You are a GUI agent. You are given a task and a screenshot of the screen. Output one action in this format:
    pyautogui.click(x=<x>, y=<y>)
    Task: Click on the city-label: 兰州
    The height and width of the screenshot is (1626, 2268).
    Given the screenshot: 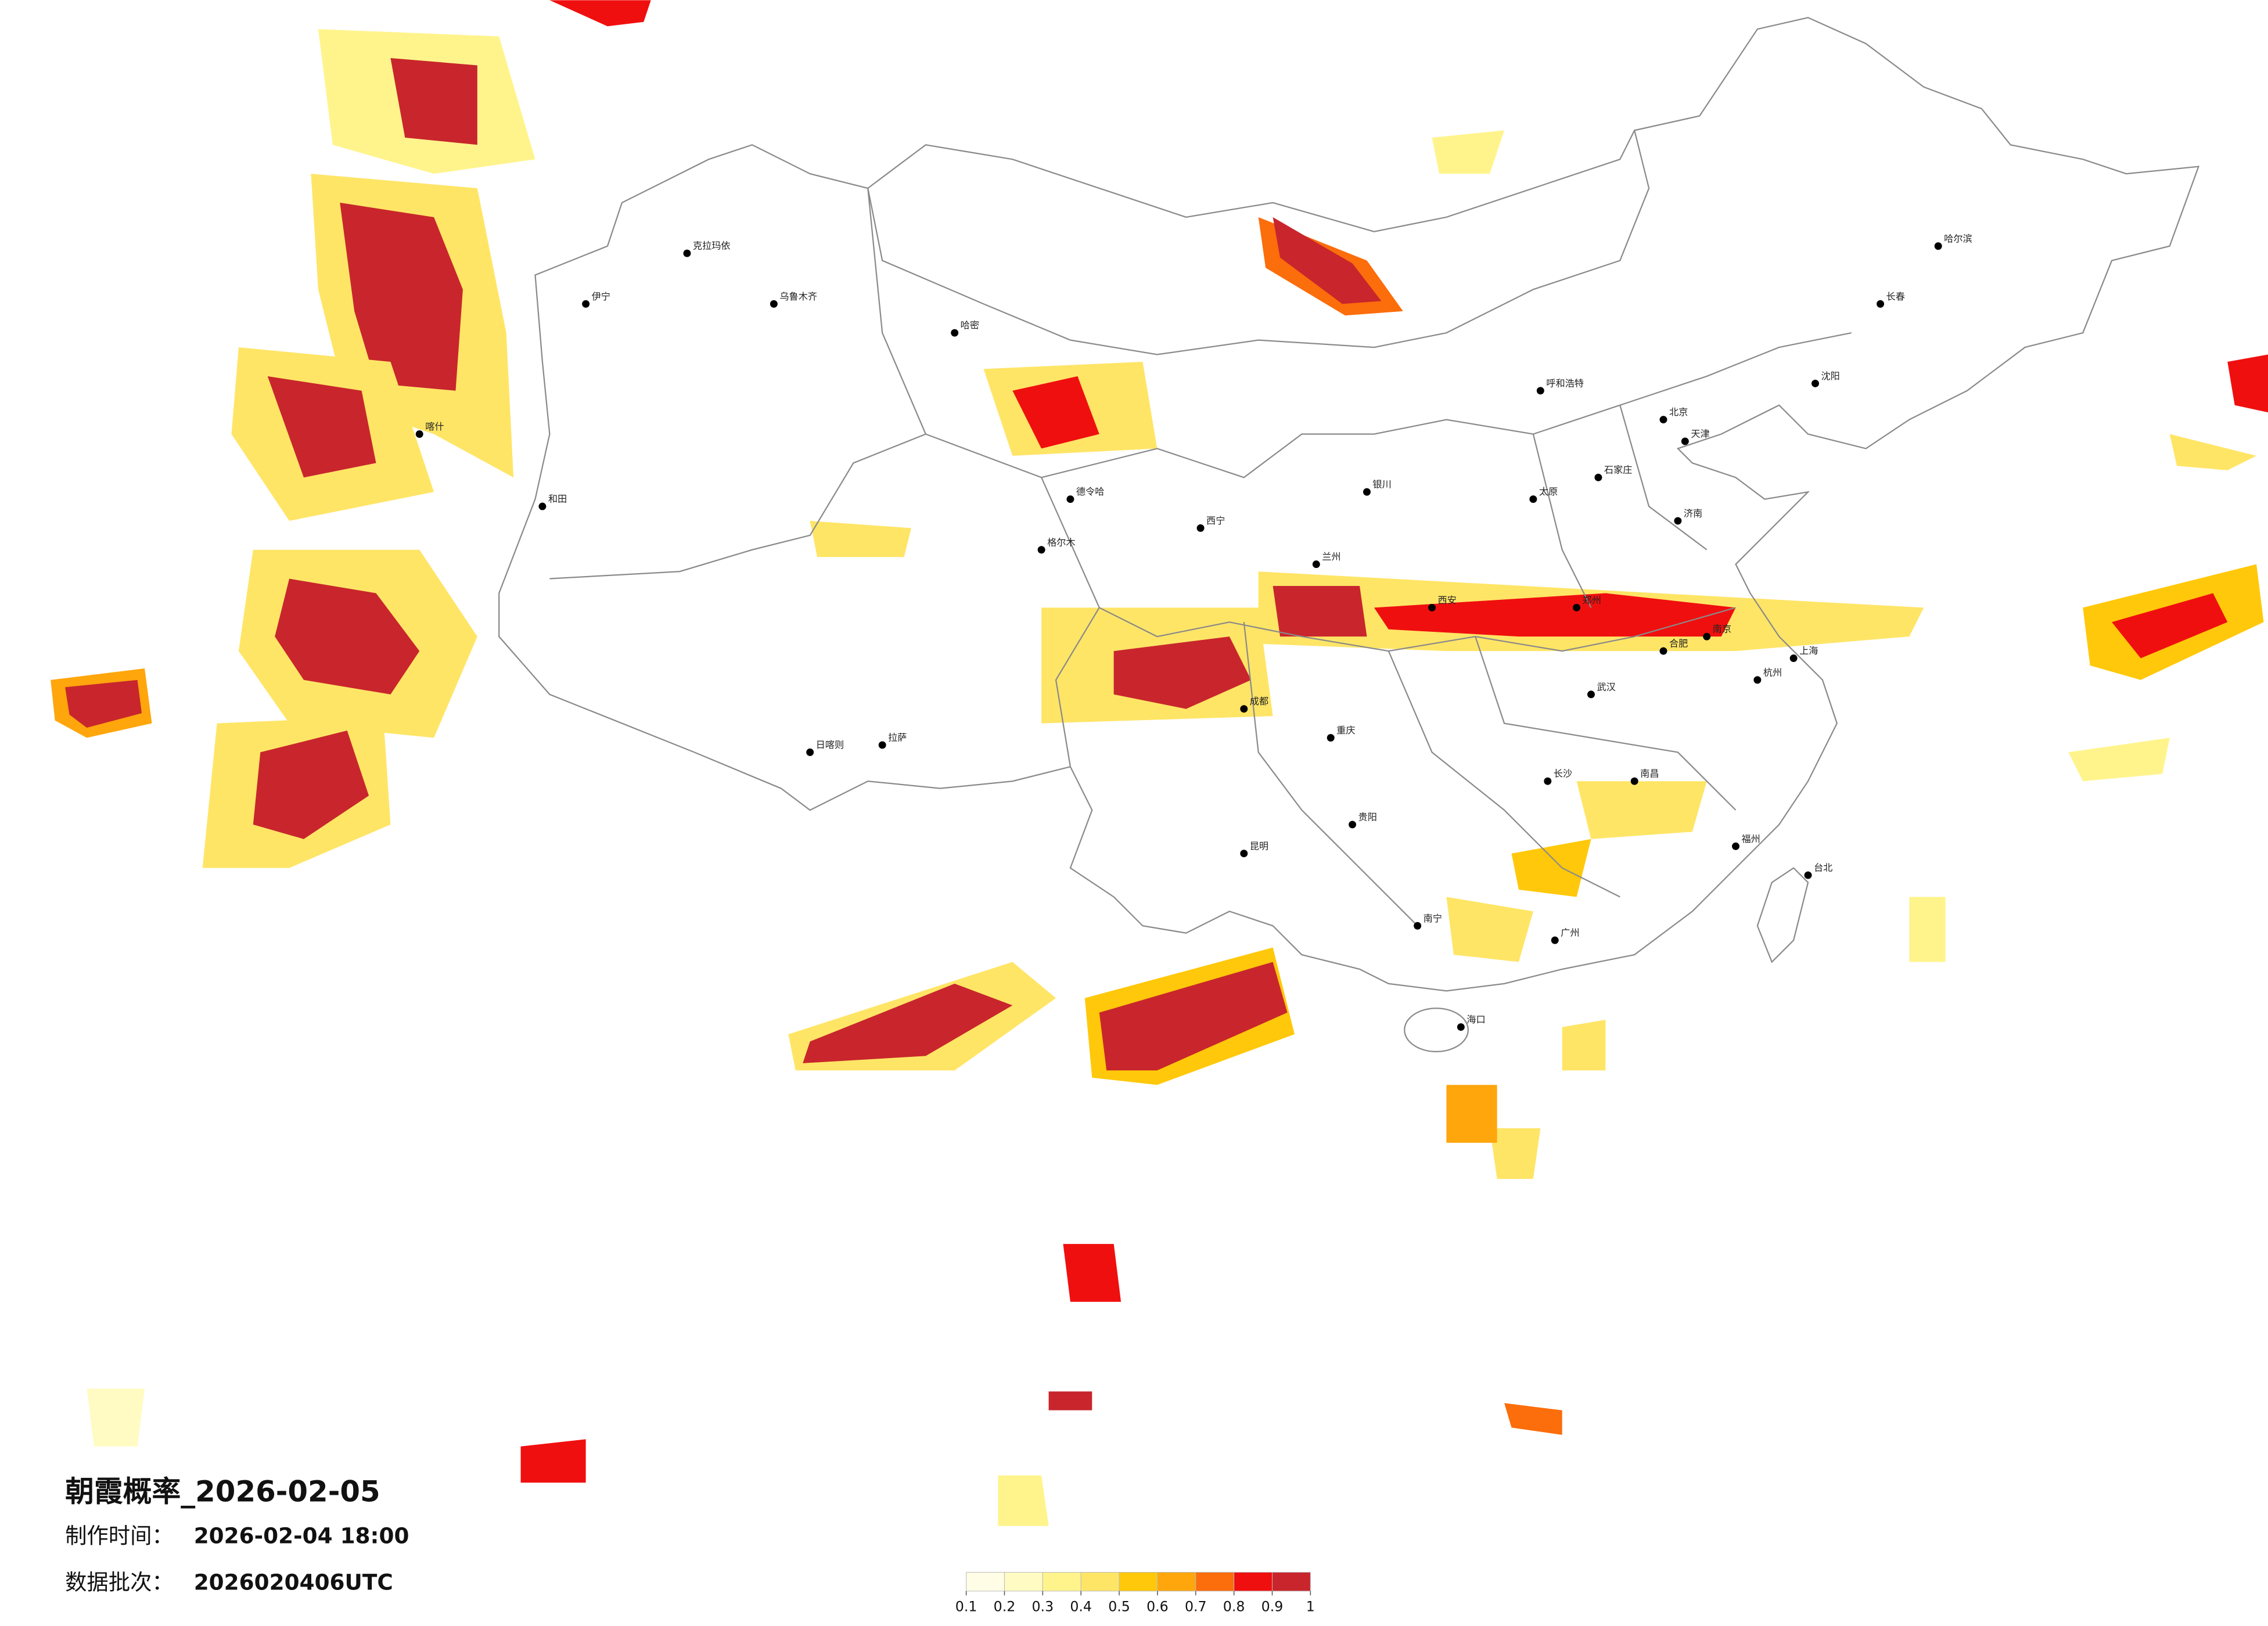 What is the action you would take?
    pyautogui.click(x=1331, y=556)
    